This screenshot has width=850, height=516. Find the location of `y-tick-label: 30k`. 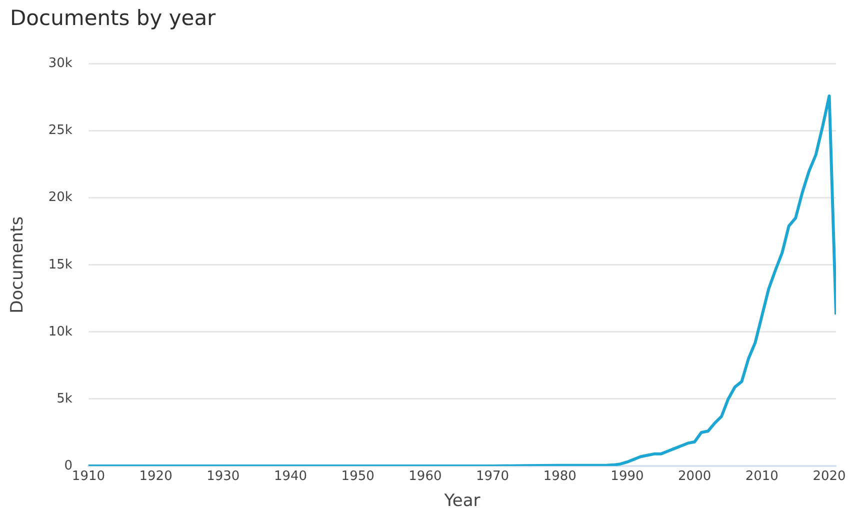

y-tick-label: 30k is located at coordinates (60, 64).